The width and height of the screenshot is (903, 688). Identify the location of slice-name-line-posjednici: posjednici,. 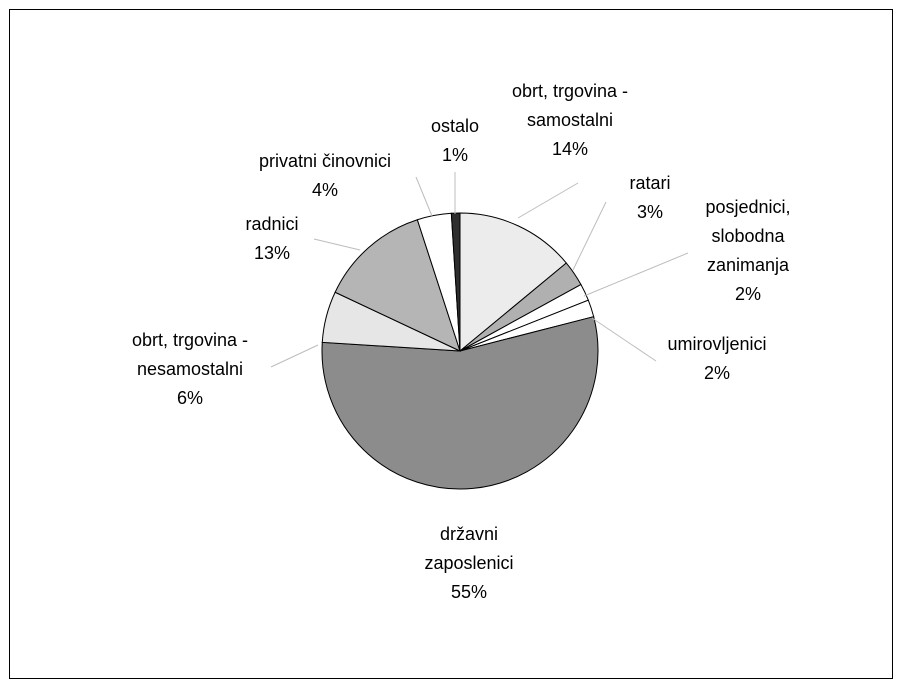
(747, 207).